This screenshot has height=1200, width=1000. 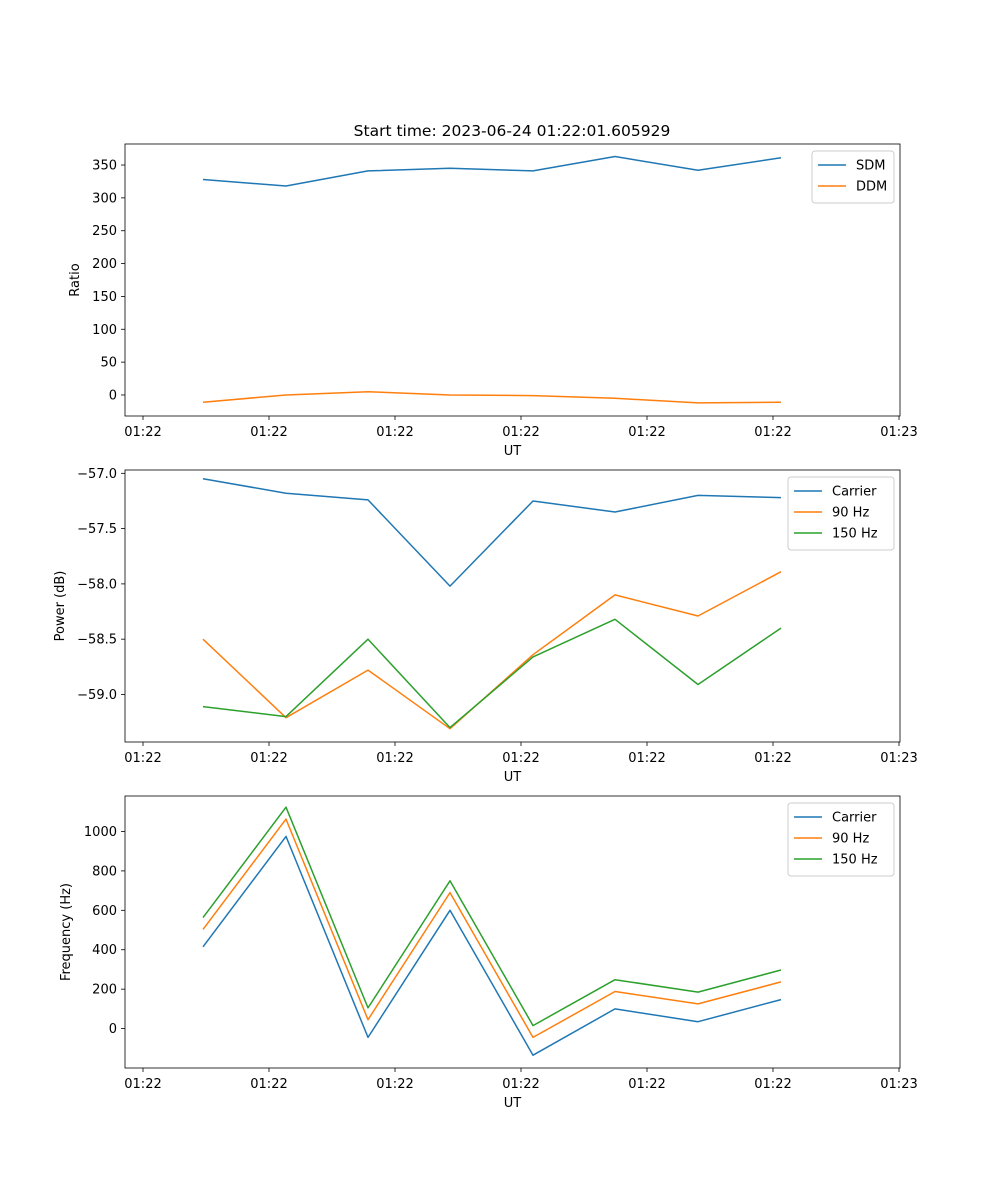 What do you see at coordinates (854, 818) in the screenshot?
I see `frequency-legend-label: Carrier` at bounding box center [854, 818].